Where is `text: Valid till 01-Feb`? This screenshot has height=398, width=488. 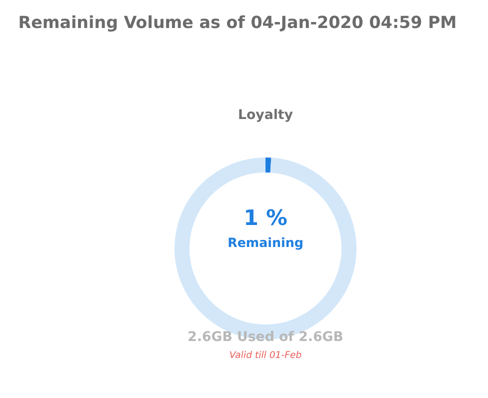
text: Valid till 01-Feb is located at coordinates (265, 355).